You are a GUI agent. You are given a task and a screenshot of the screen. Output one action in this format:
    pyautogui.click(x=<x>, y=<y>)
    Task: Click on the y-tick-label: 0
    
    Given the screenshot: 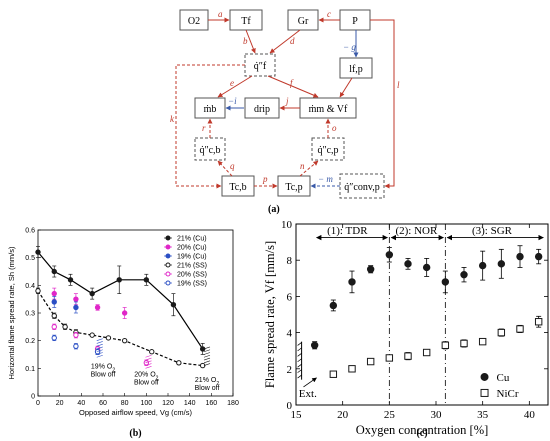 What is the action you would take?
    pyautogui.click(x=290, y=406)
    